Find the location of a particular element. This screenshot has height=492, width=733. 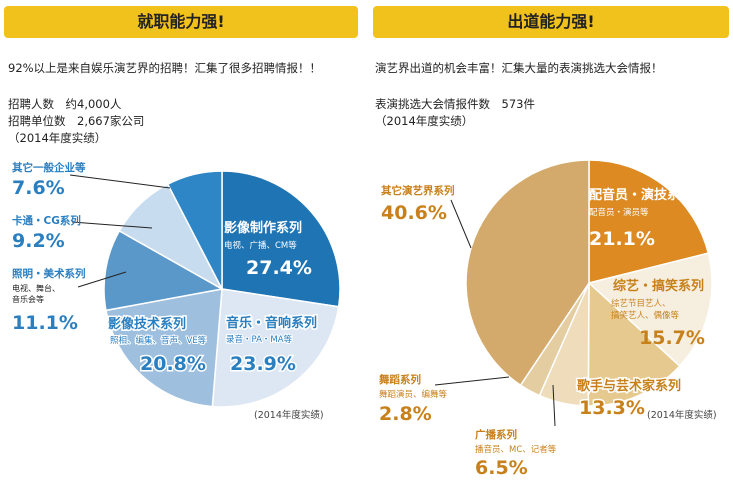

slice-name-video: 影像制作系列 is located at coordinates (263, 228).